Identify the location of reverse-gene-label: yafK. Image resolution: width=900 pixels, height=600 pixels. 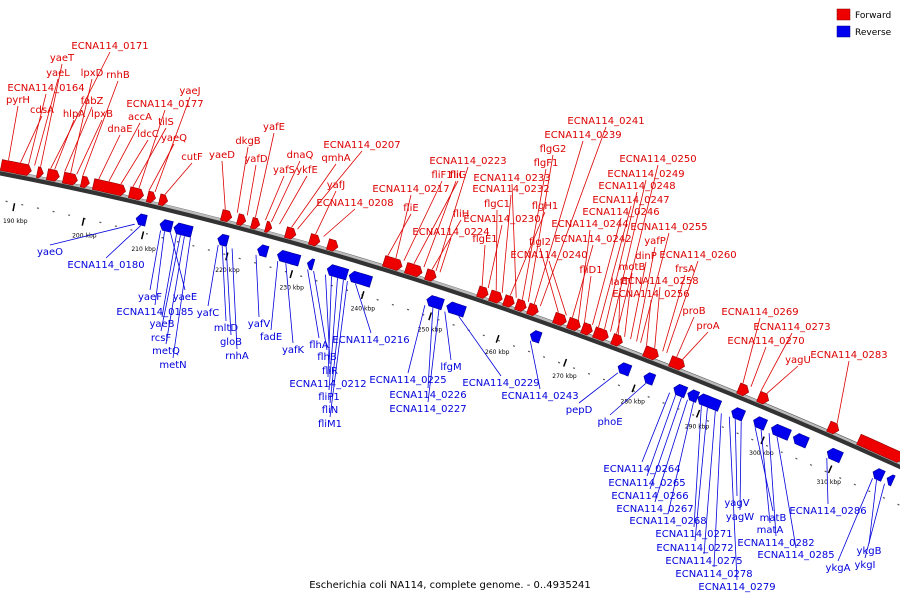
(293, 350).